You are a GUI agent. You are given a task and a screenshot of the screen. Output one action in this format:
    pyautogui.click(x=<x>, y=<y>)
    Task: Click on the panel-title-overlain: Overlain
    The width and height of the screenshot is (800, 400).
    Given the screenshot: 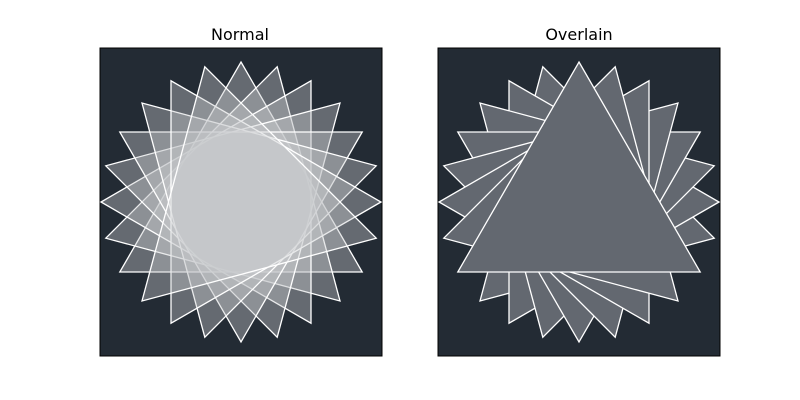 What is the action you would take?
    pyautogui.click(x=578, y=34)
    